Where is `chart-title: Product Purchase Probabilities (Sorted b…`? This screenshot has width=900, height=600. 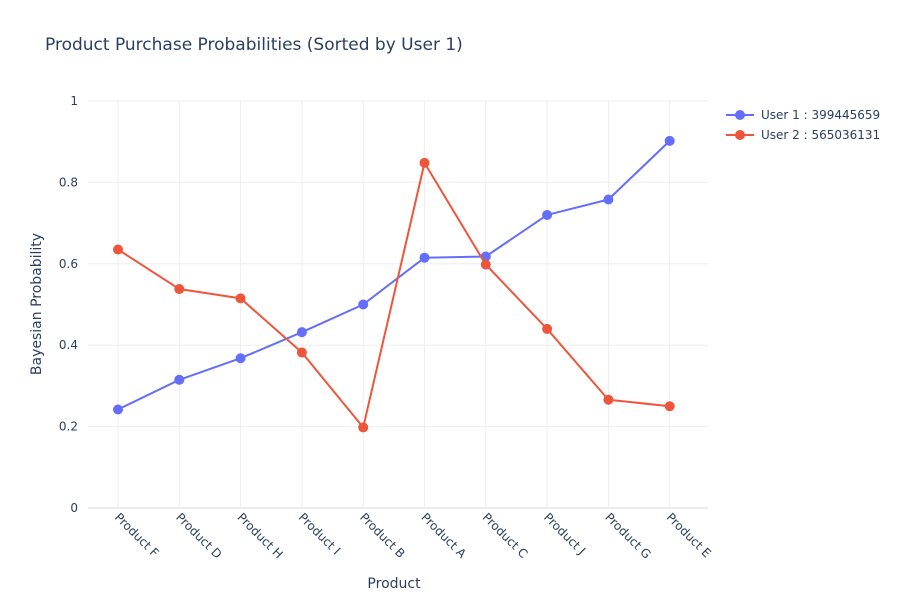 chart-title: Product Purchase Probabilities (Sorted b… is located at coordinates (254, 45).